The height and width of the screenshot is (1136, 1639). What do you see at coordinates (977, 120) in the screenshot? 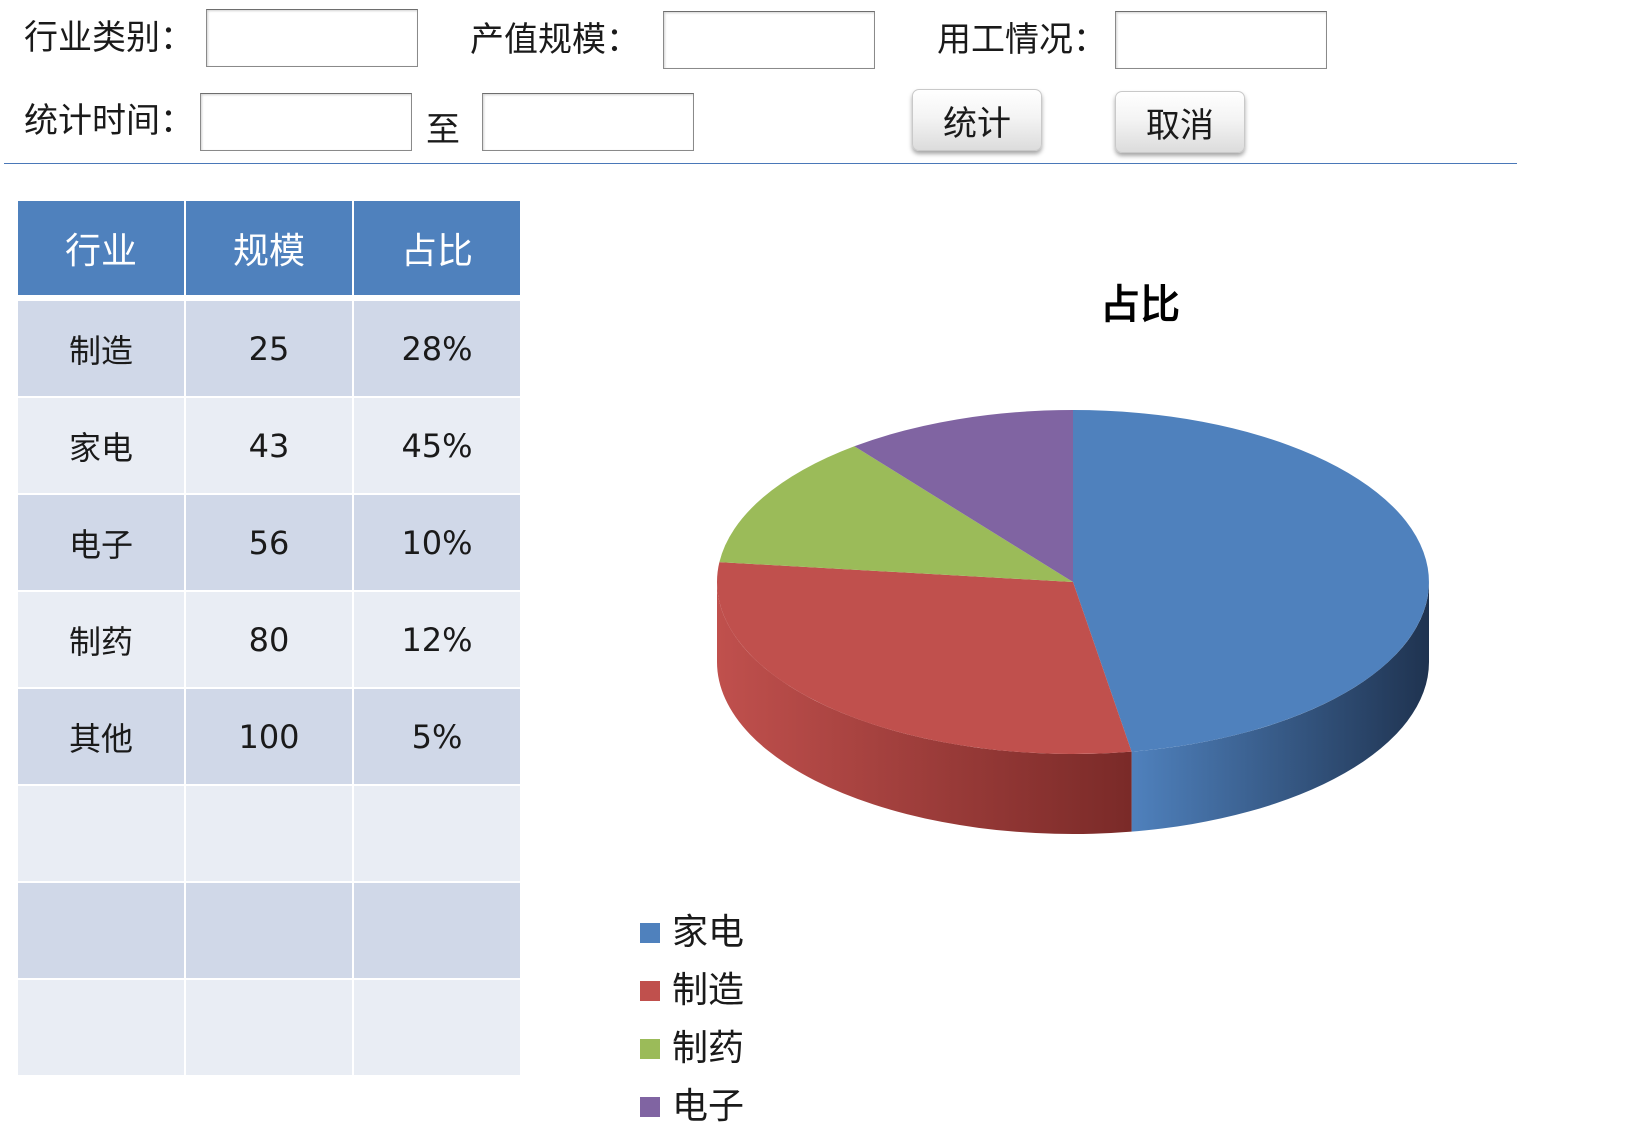
I see `stat-button: 统计` at bounding box center [977, 120].